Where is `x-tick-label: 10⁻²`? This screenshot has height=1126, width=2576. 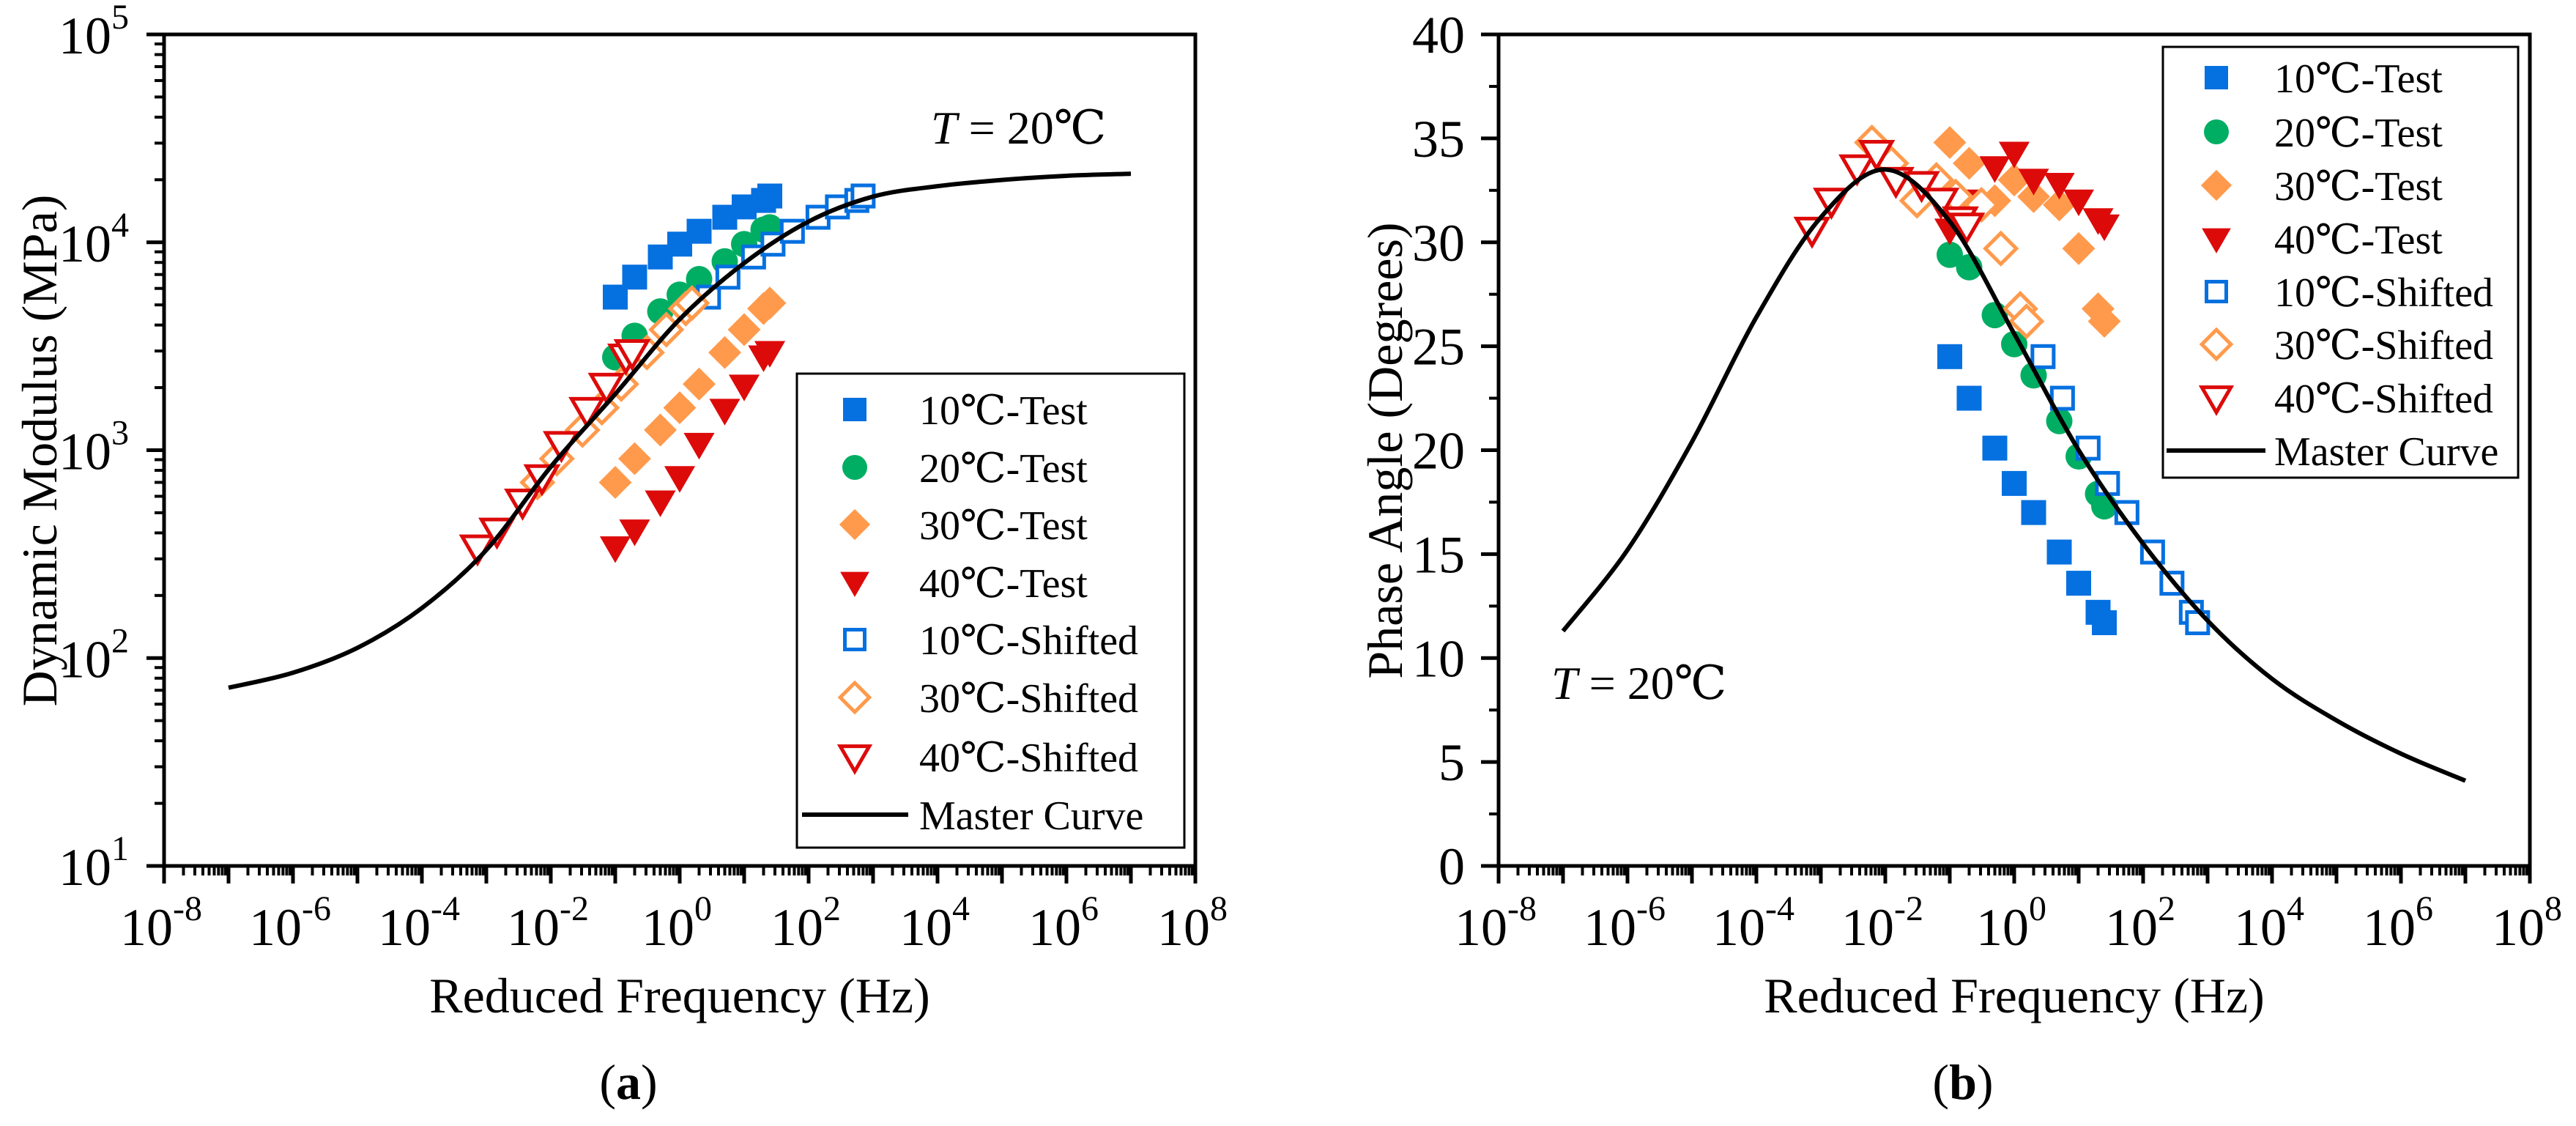
x-tick-label: 10⁻² is located at coordinates (548, 923).